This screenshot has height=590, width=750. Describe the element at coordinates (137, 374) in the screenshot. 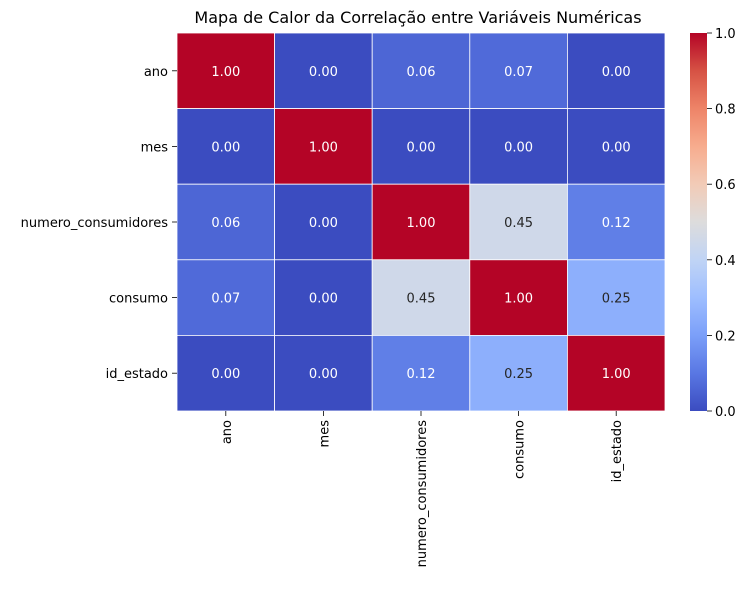

I see `y-tick-label: id_estado` at that location.